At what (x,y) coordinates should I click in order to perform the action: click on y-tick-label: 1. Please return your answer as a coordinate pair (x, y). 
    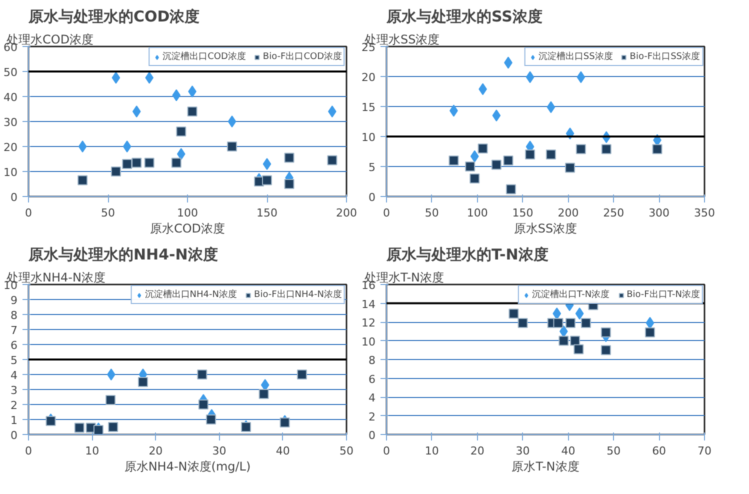
    Looking at the image, I should click on (14, 420).